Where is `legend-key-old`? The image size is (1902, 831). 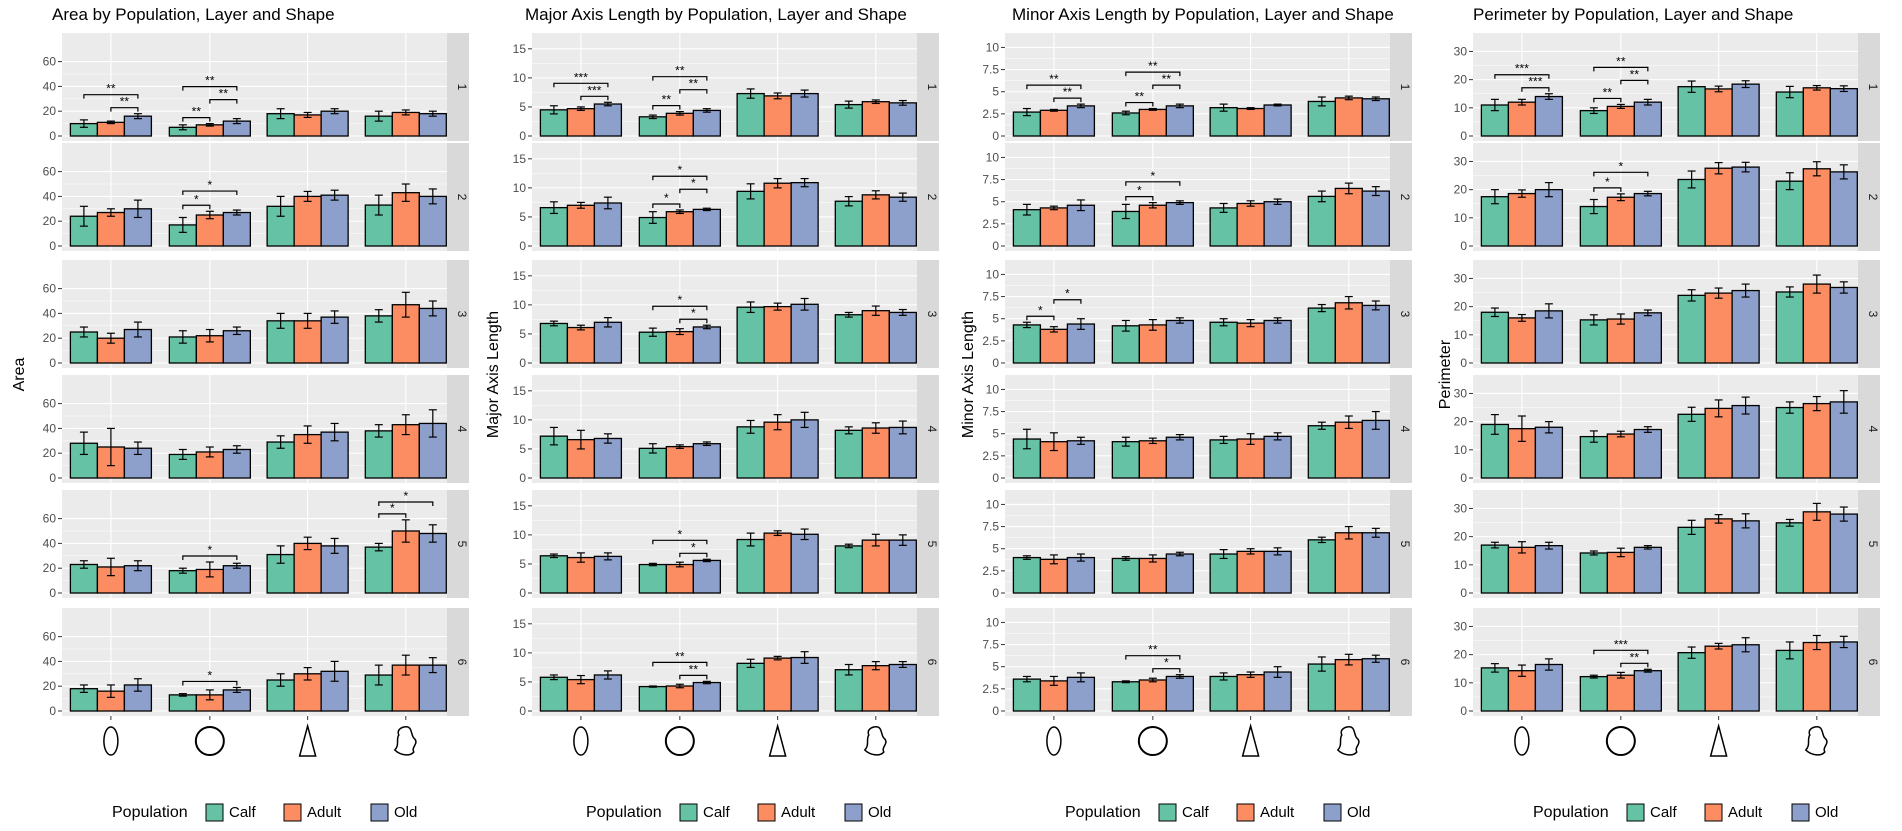 legend-key-old is located at coordinates (1332, 812).